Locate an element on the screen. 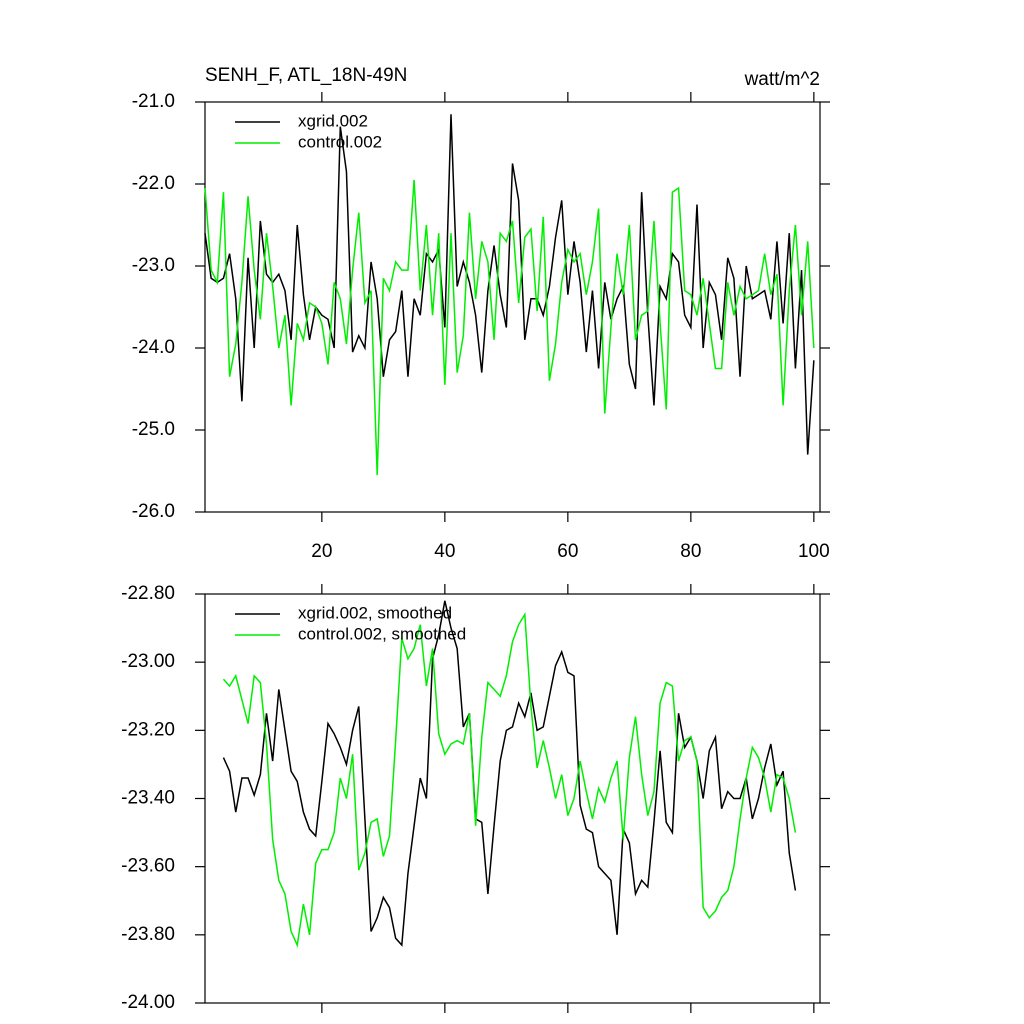 This screenshot has width=1024, height=1024. legend-label: control.002 is located at coordinates (340, 141).